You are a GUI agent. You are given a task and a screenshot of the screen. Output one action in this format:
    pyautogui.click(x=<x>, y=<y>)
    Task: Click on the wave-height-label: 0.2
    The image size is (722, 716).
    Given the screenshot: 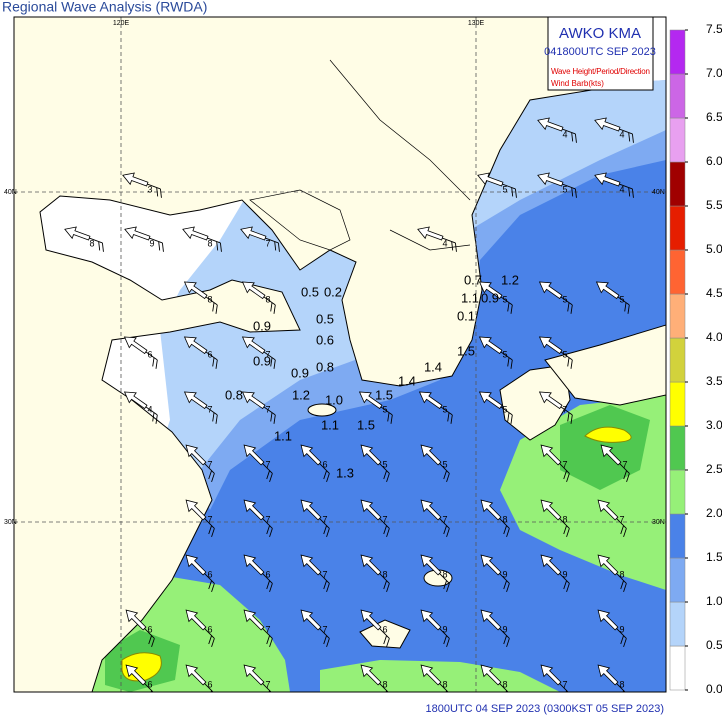 What is the action you would take?
    pyautogui.click(x=333, y=291)
    